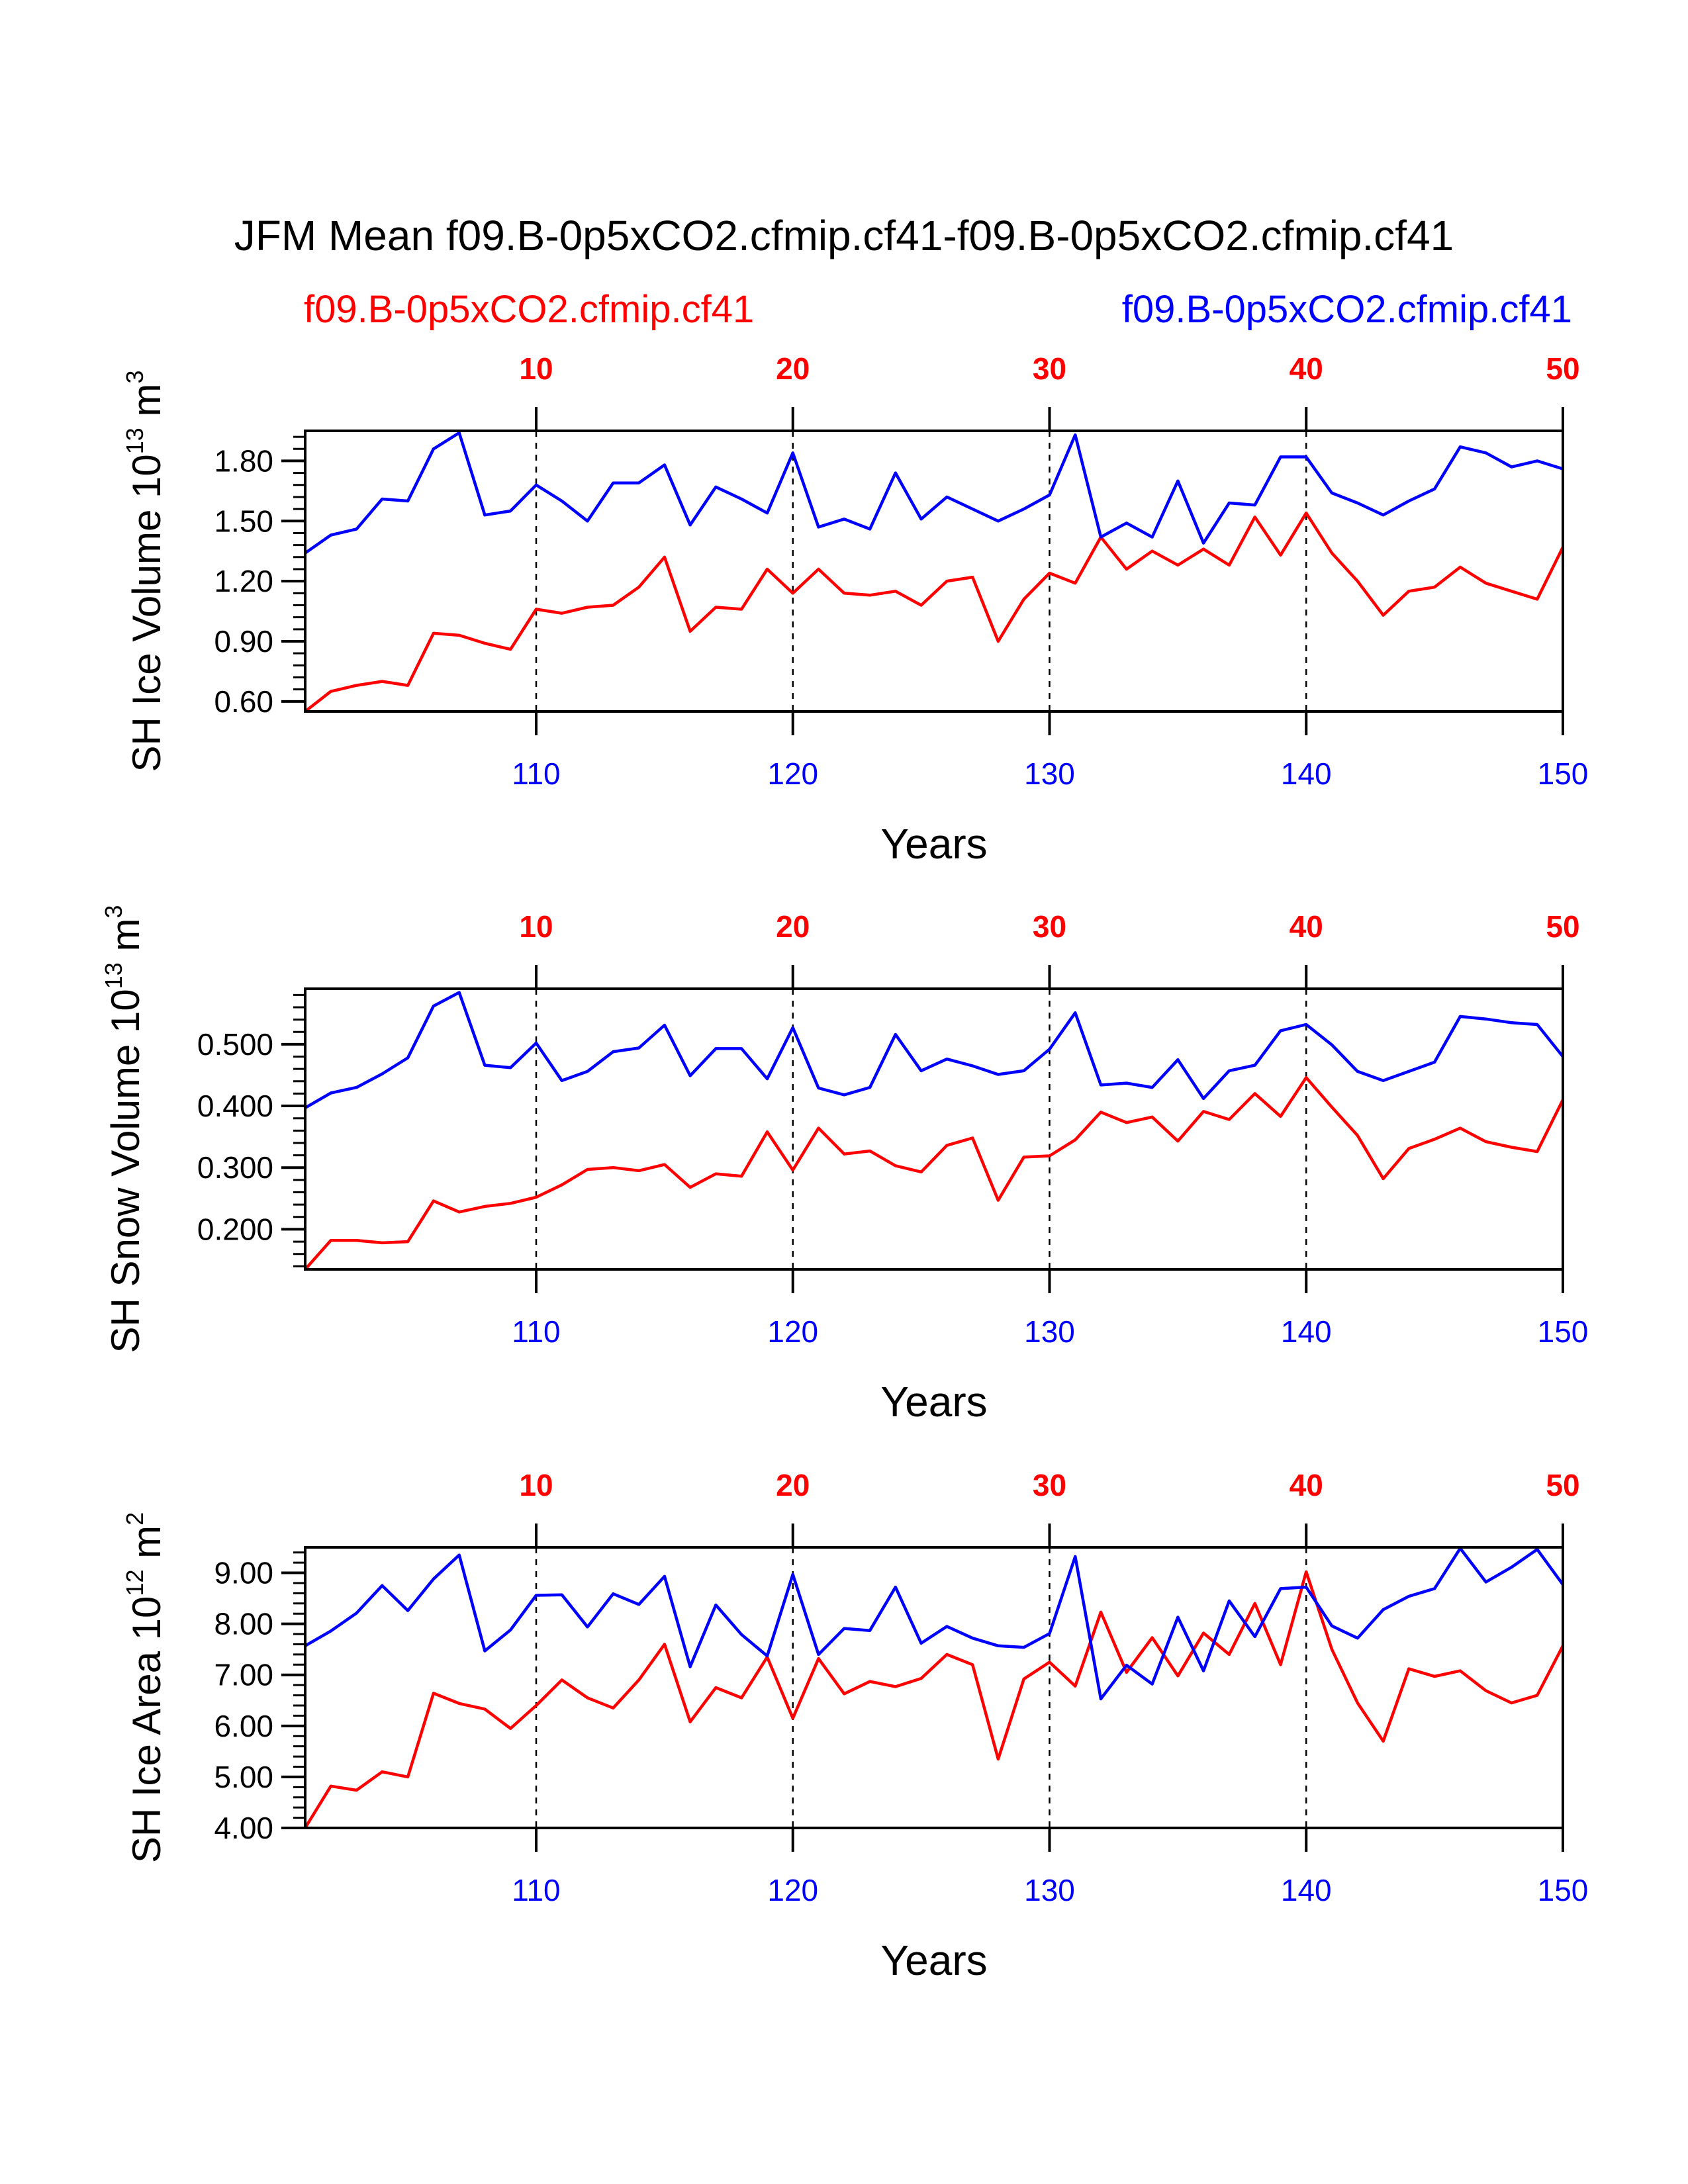  Describe the element at coordinates (146, 613) in the screenshot. I see `y-axis-title-text: SH Ice Volume 10` at that location.